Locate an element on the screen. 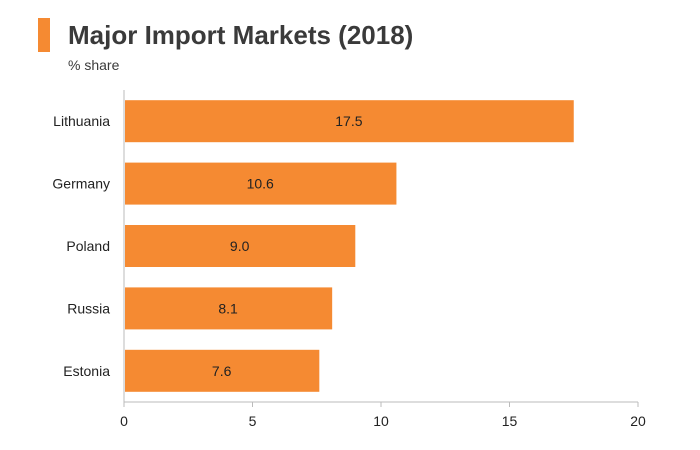  data-label-estonia: 7.6 is located at coordinates (222, 371).